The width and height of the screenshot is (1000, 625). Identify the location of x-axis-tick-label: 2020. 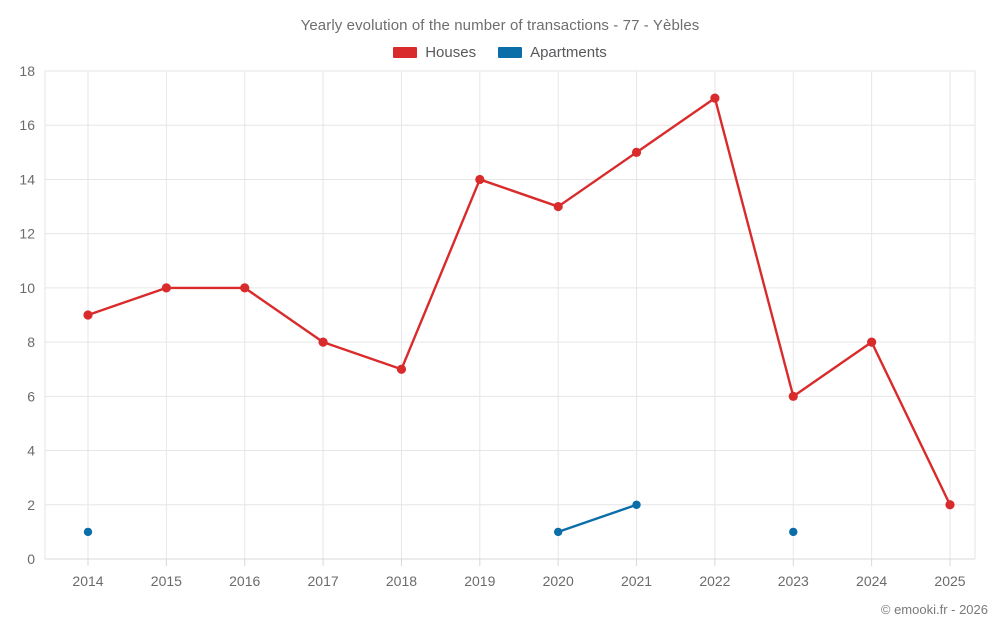
(558, 581).